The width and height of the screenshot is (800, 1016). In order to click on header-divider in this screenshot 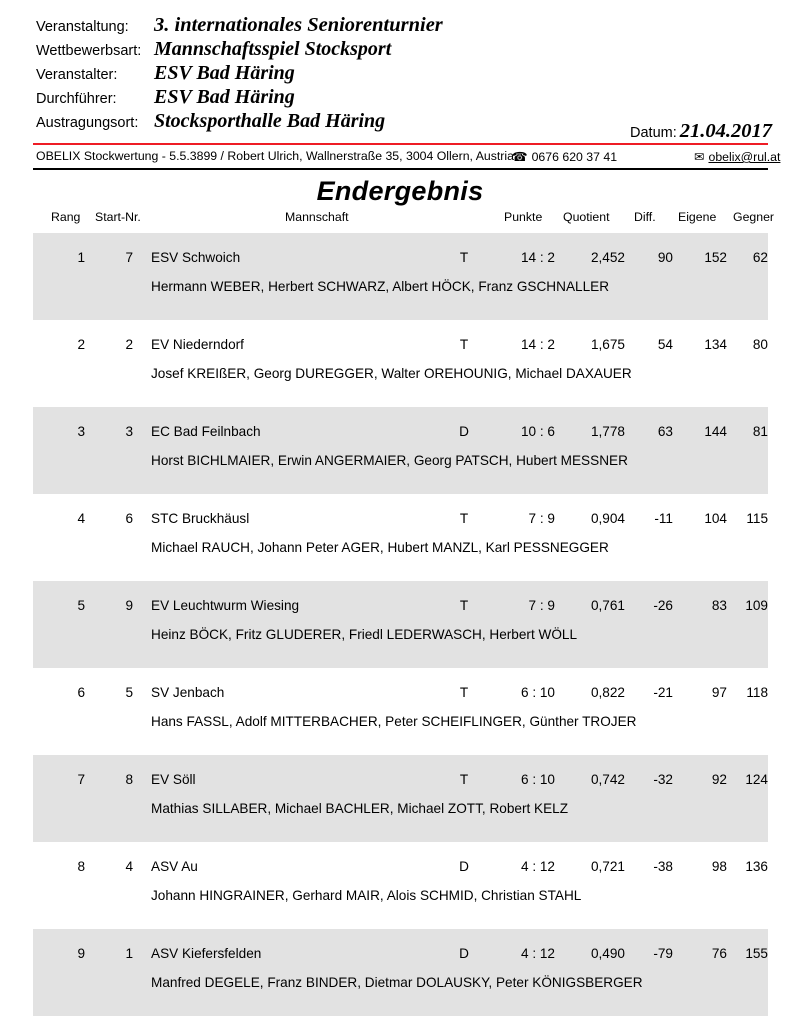, I will do `click(400, 169)`.